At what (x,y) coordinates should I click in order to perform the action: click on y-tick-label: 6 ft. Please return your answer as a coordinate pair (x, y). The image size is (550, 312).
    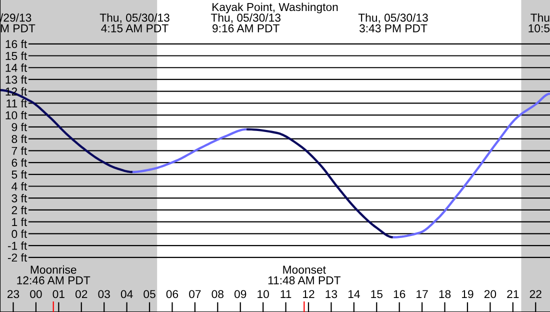
    Looking at the image, I should click on (19, 162).